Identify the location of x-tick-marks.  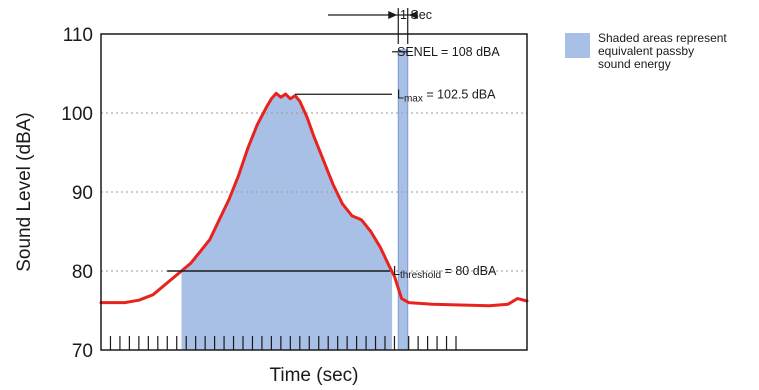
(283, 343).